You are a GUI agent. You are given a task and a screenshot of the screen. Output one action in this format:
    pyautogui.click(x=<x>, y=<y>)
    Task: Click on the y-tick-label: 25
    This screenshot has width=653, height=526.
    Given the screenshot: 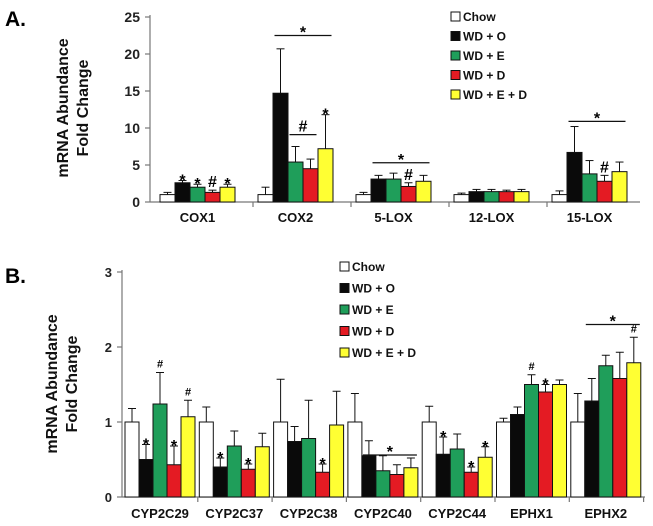 What is the action you would take?
    pyautogui.click(x=132, y=17)
    